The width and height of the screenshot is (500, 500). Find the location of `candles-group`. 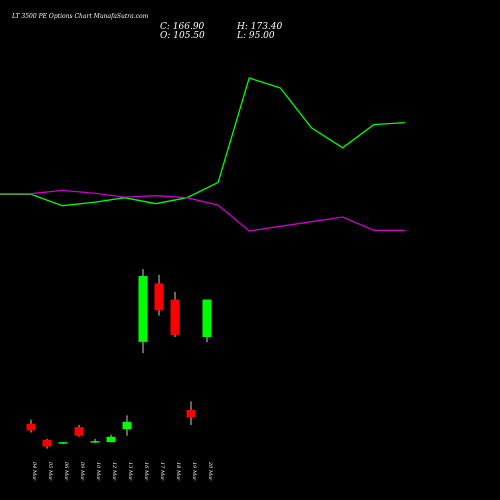

candles-group is located at coordinates (119, 359).